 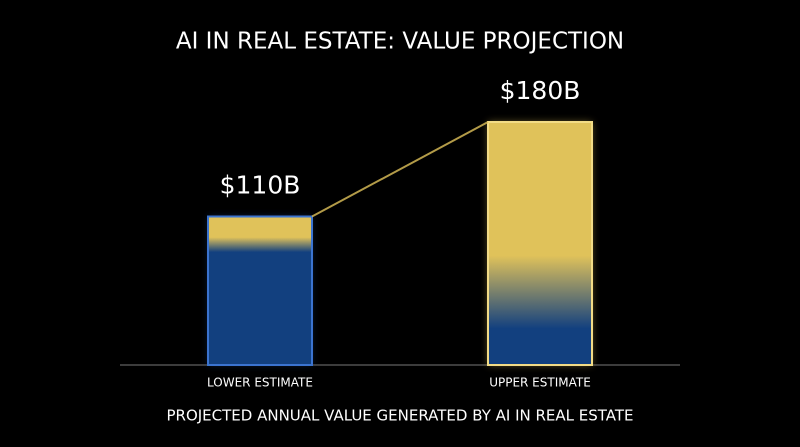 I want to click on connector-line, so click(x=400, y=169).